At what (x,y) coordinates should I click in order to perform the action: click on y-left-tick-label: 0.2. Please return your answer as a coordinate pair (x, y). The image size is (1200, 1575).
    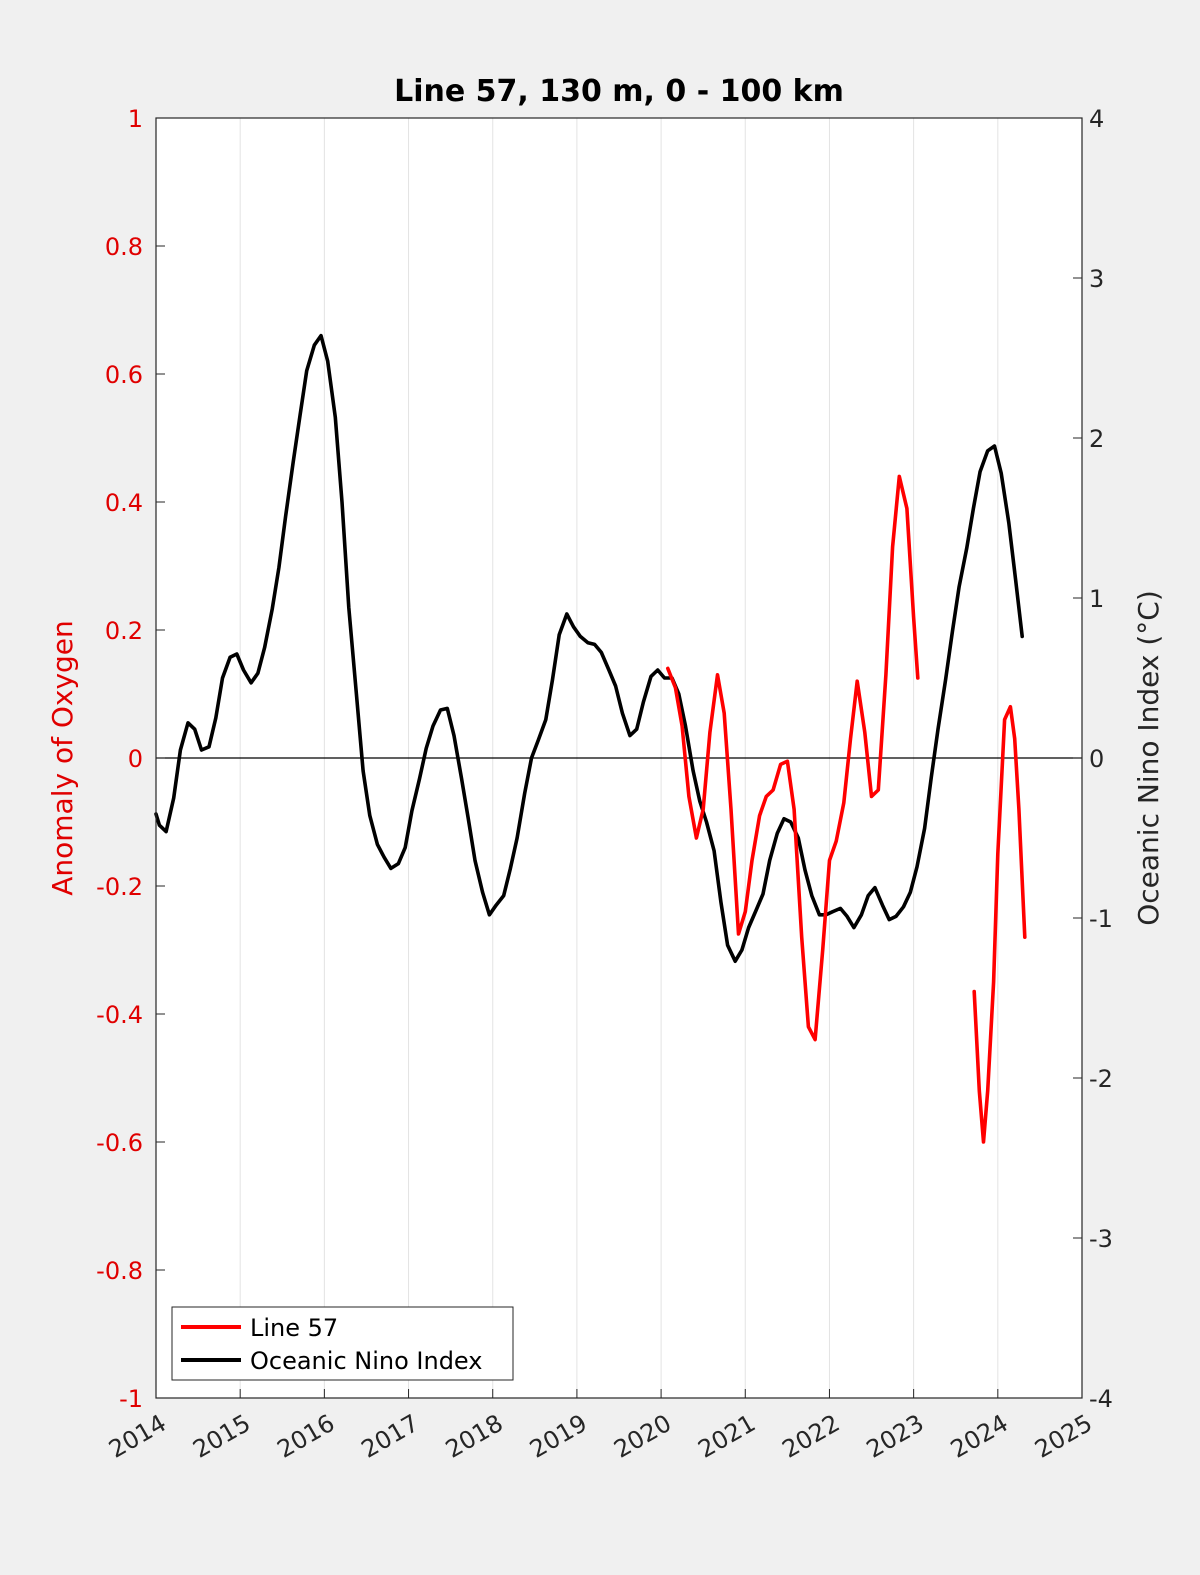
    Looking at the image, I should click on (124, 631).